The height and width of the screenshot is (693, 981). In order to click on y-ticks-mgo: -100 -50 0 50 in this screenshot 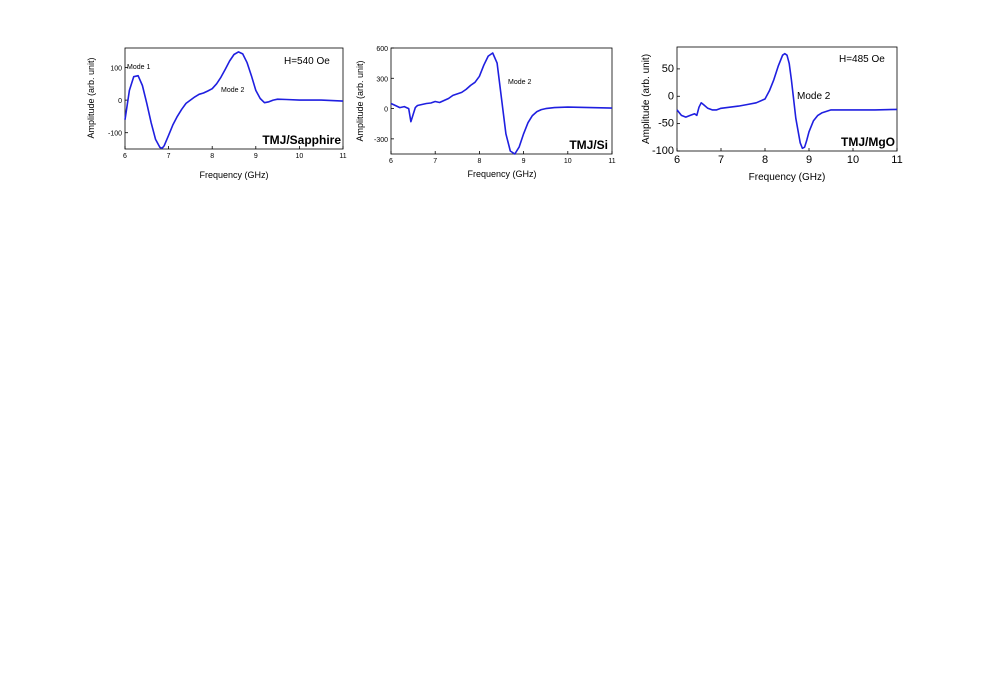, I will do `click(666, 110)`.